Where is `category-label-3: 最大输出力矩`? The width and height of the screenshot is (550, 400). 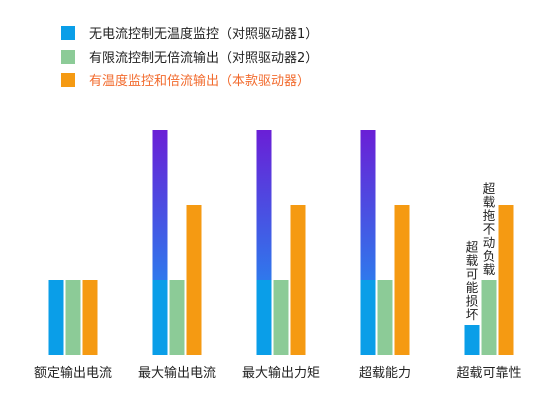 category-label-3: 最大输出力矩 is located at coordinates (281, 373).